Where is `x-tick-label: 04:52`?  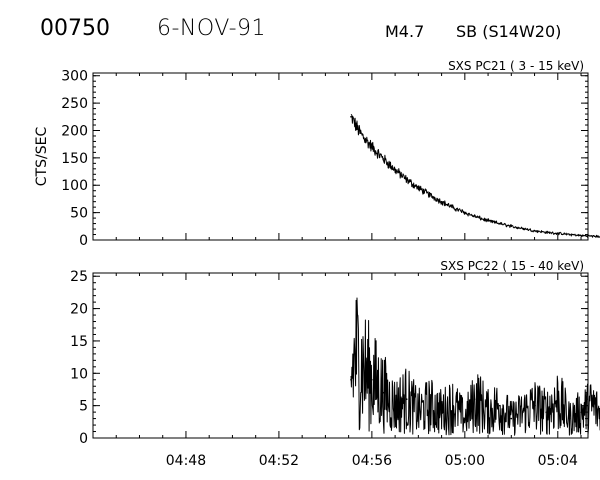 x-tick-label: 04:52 is located at coordinates (279, 461).